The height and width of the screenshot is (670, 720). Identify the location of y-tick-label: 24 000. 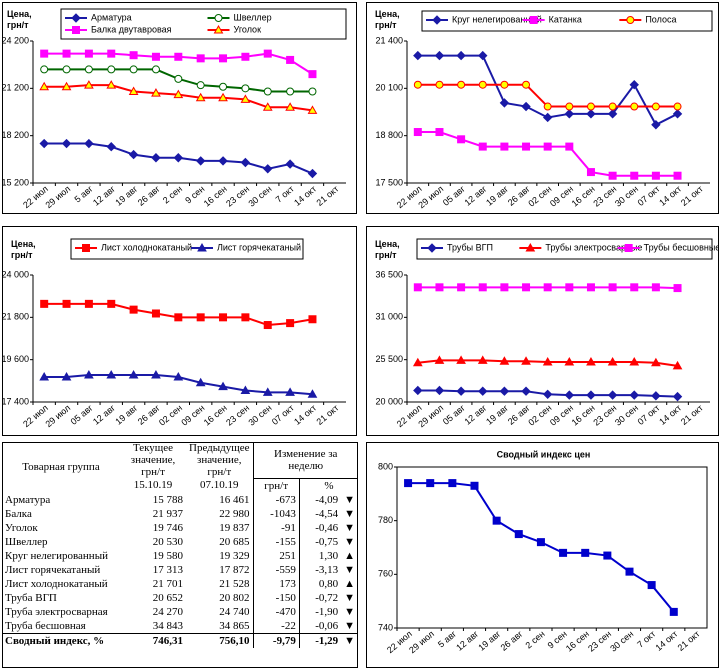
(16, 274).